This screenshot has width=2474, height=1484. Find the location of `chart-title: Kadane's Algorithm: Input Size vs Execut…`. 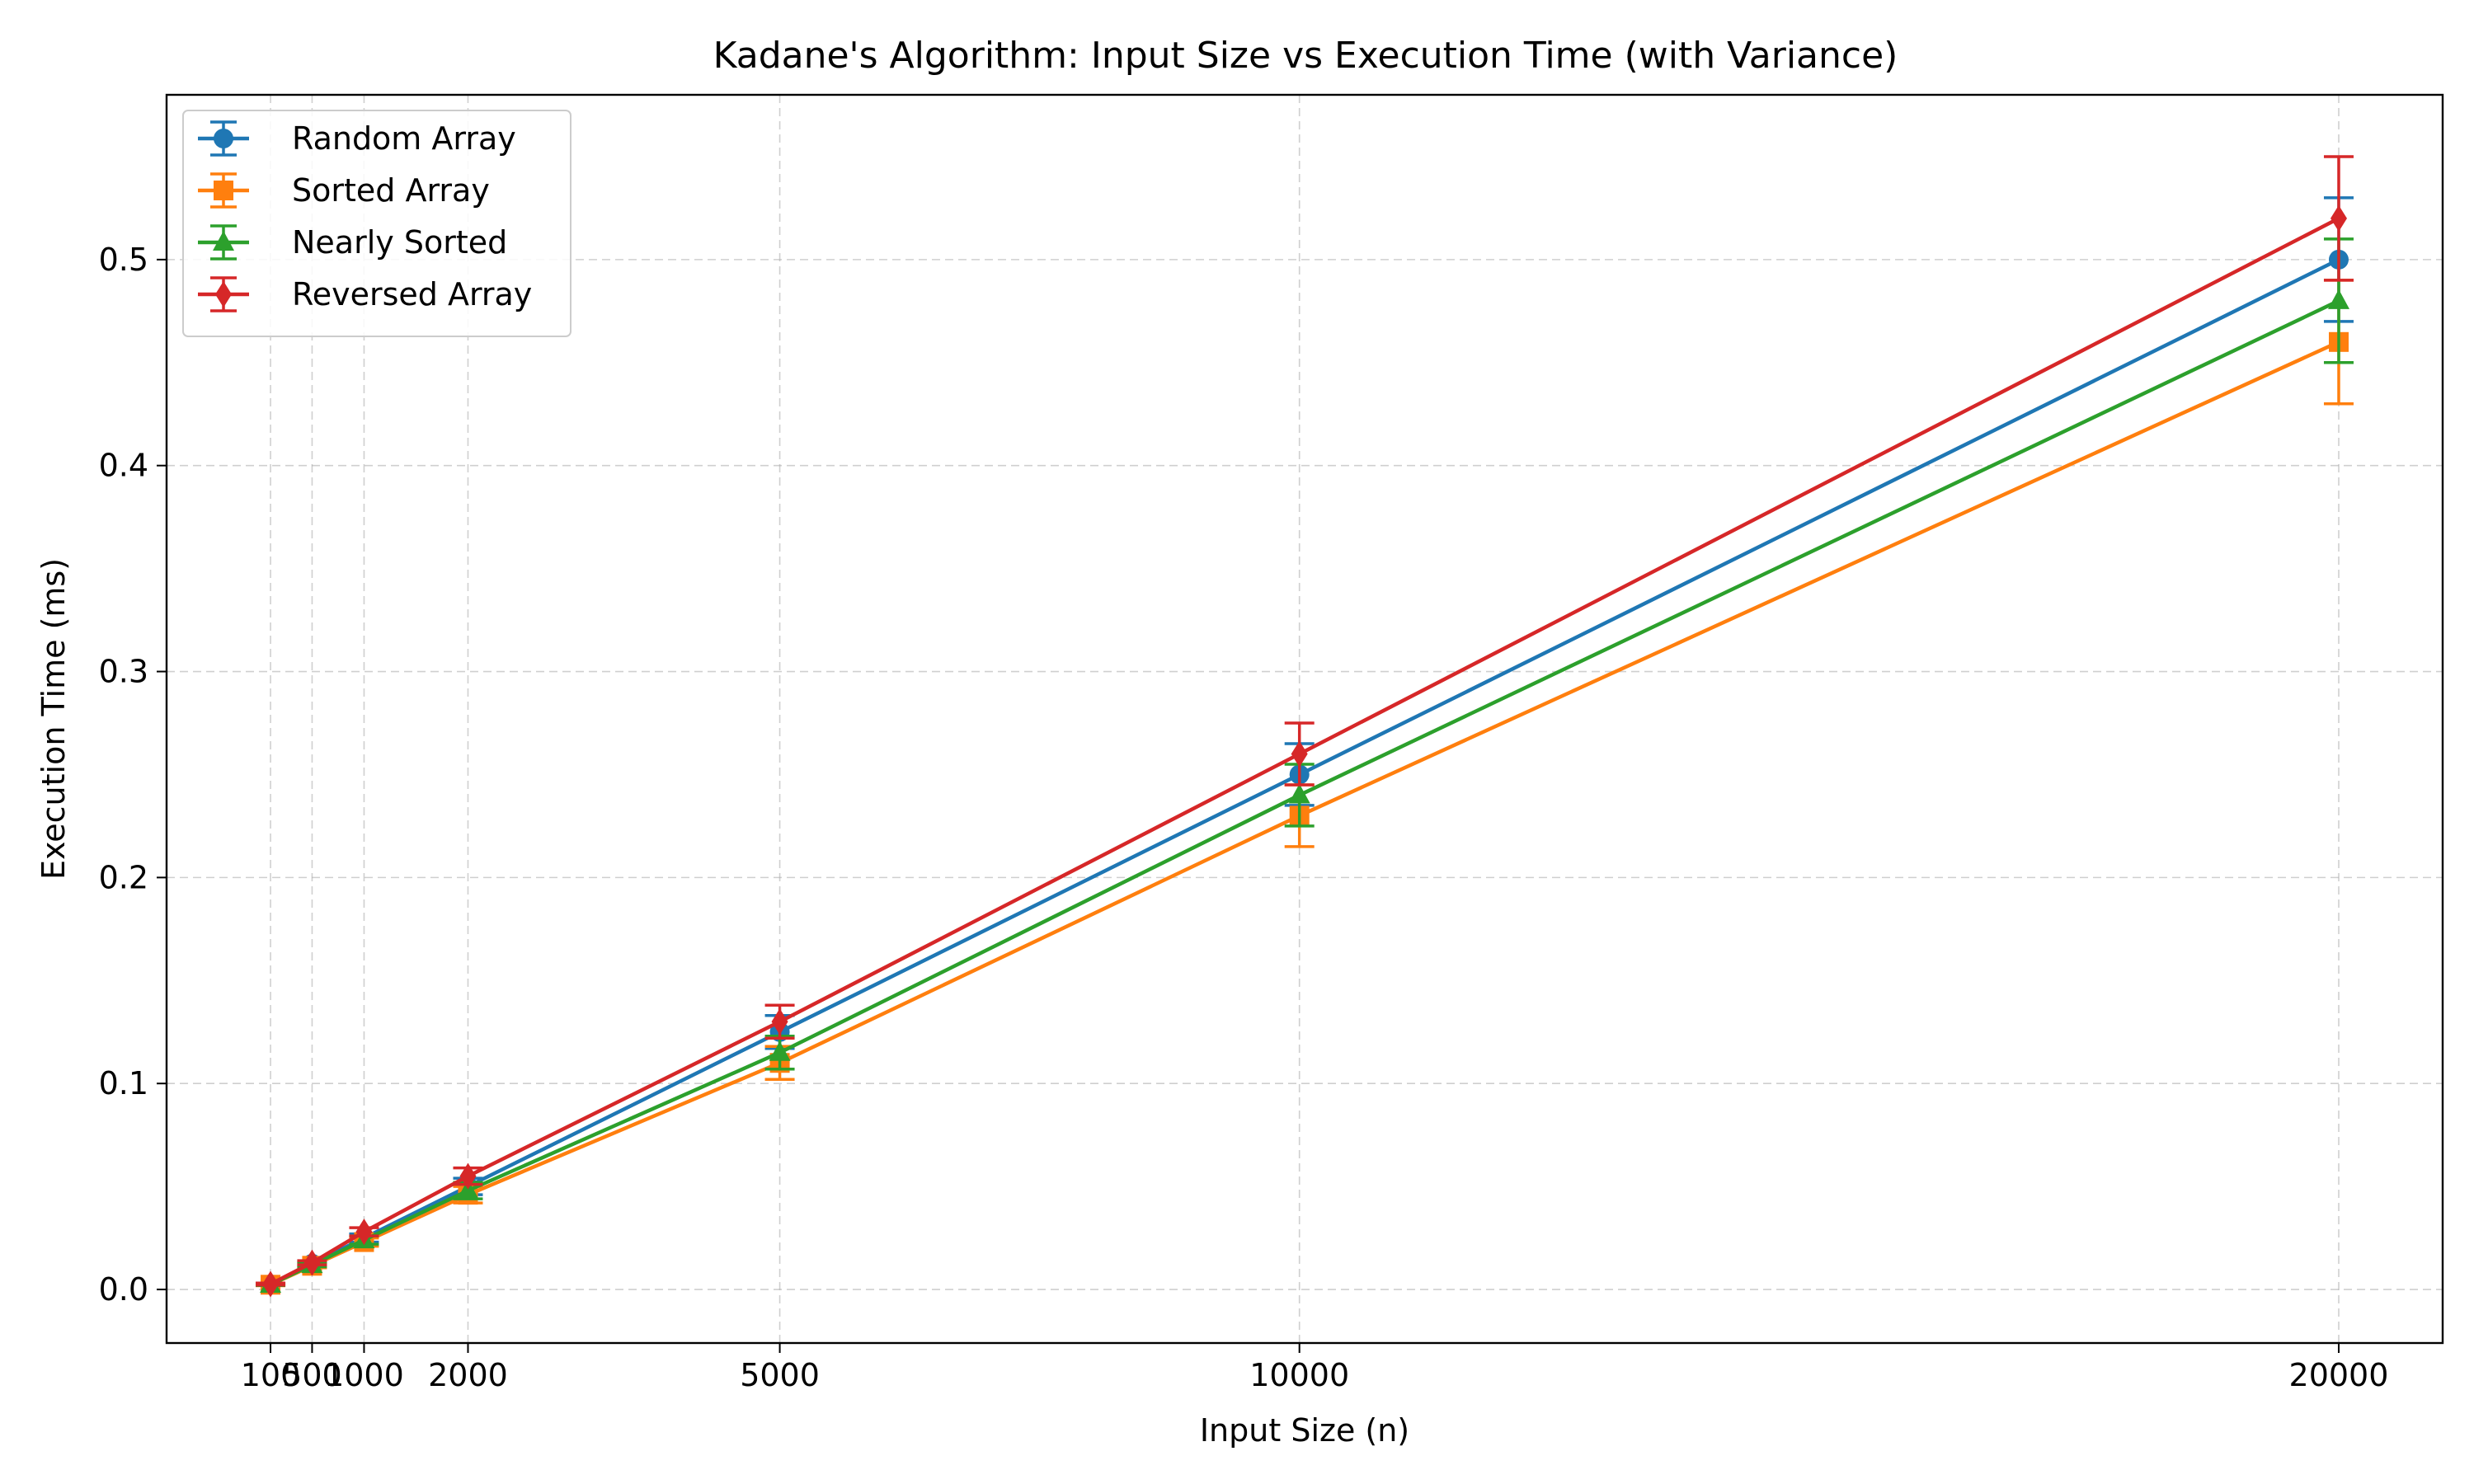

chart-title: Kadane's Algorithm: Input Size vs Execut… is located at coordinates (1305, 56).